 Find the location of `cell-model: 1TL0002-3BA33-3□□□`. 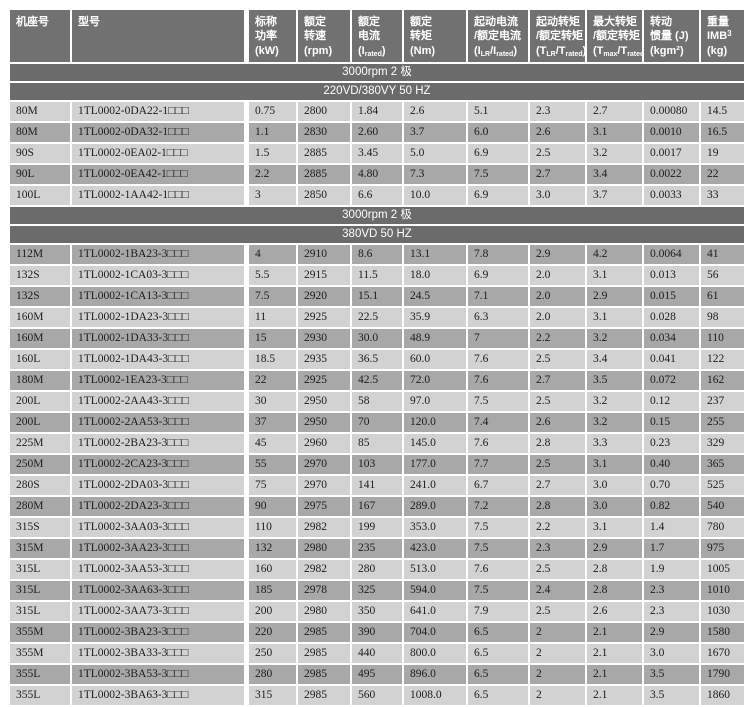

cell-model: 1TL0002-3BA33-3□□□ is located at coordinates (158, 653).